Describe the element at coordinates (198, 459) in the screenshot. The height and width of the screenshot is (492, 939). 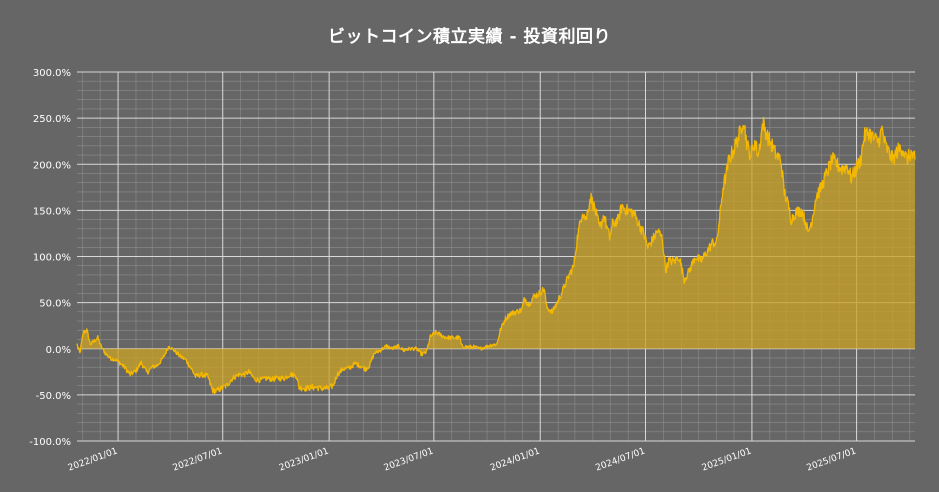
I see `x-tick-label: 2022/07/01` at that location.